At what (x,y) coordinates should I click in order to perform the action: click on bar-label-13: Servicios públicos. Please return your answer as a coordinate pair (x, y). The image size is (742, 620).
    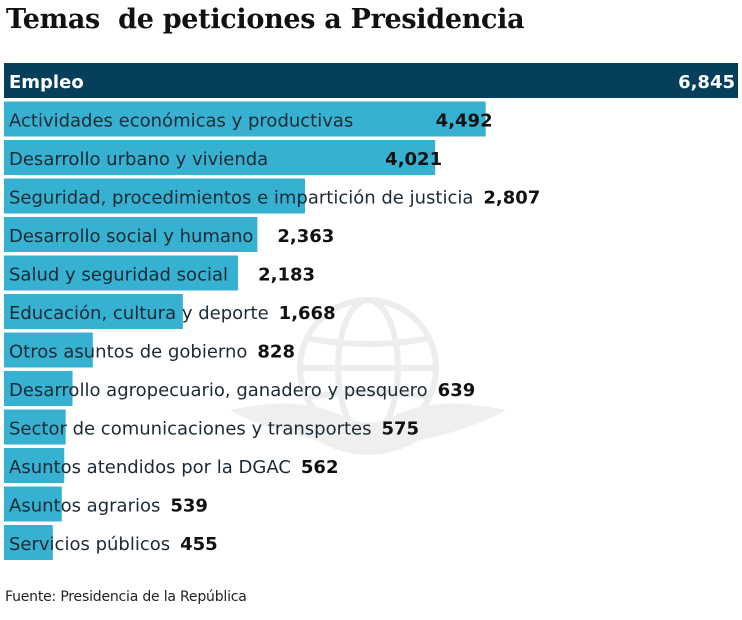
    Looking at the image, I should click on (89, 544).